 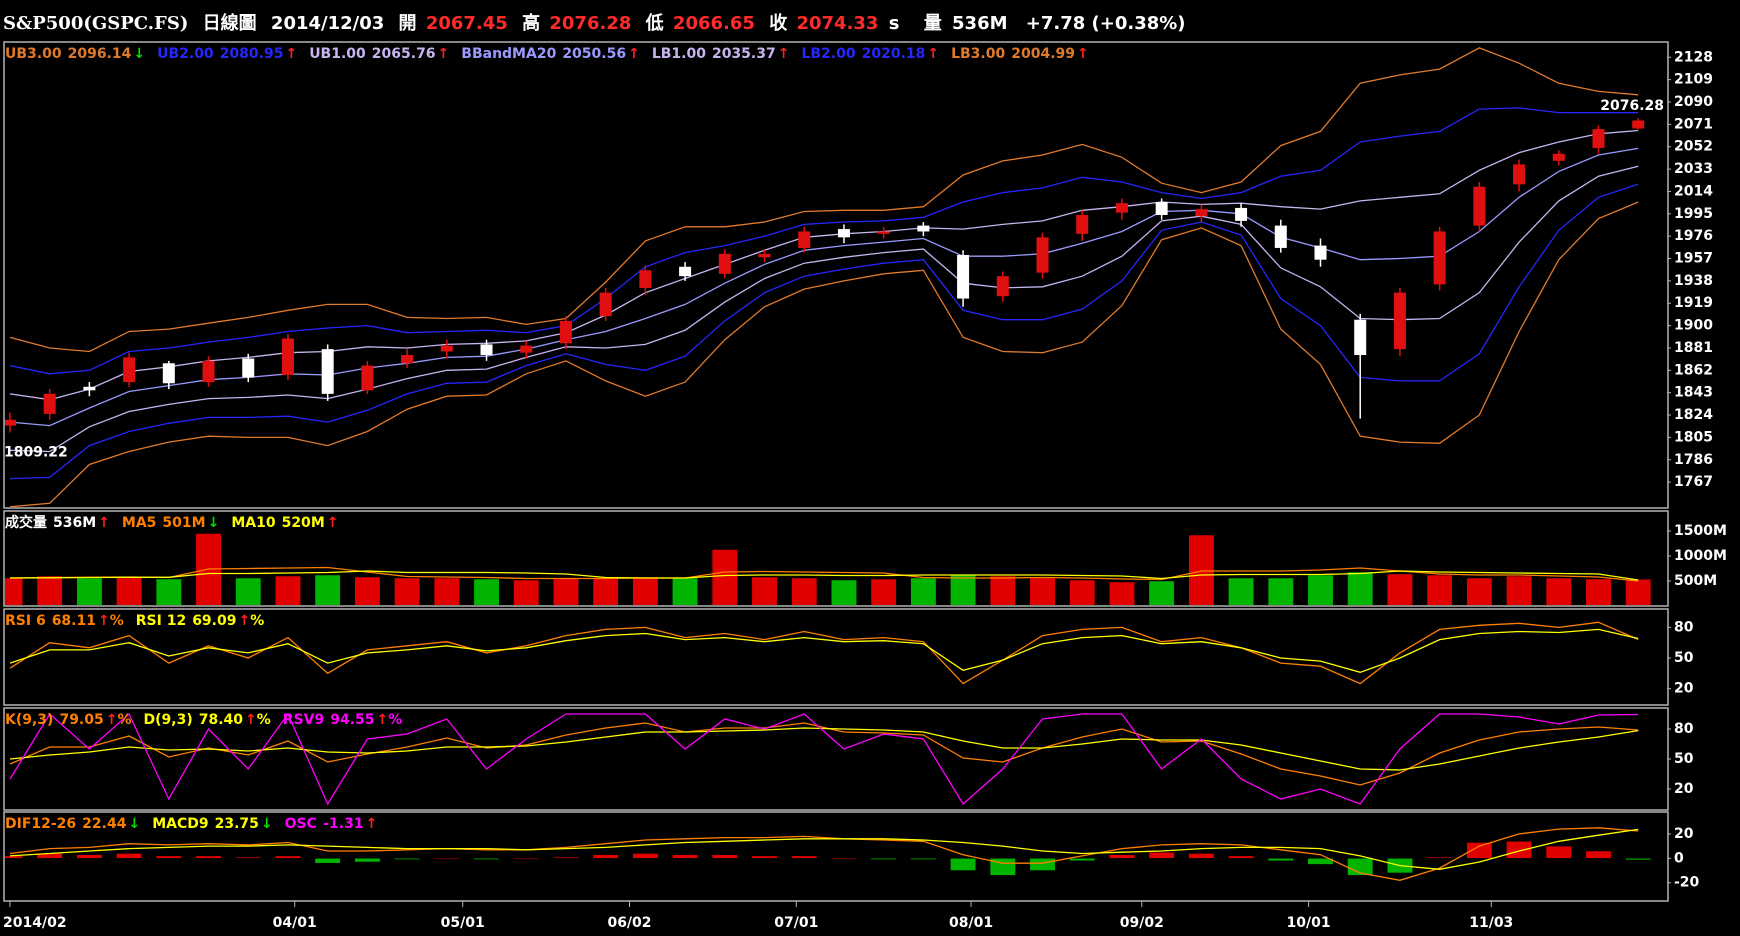 What do you see at coordinates (57, 522) in the screenshot?
I see `legend-entry: 成交量 536M ↑` at bounding box center [57, 522].